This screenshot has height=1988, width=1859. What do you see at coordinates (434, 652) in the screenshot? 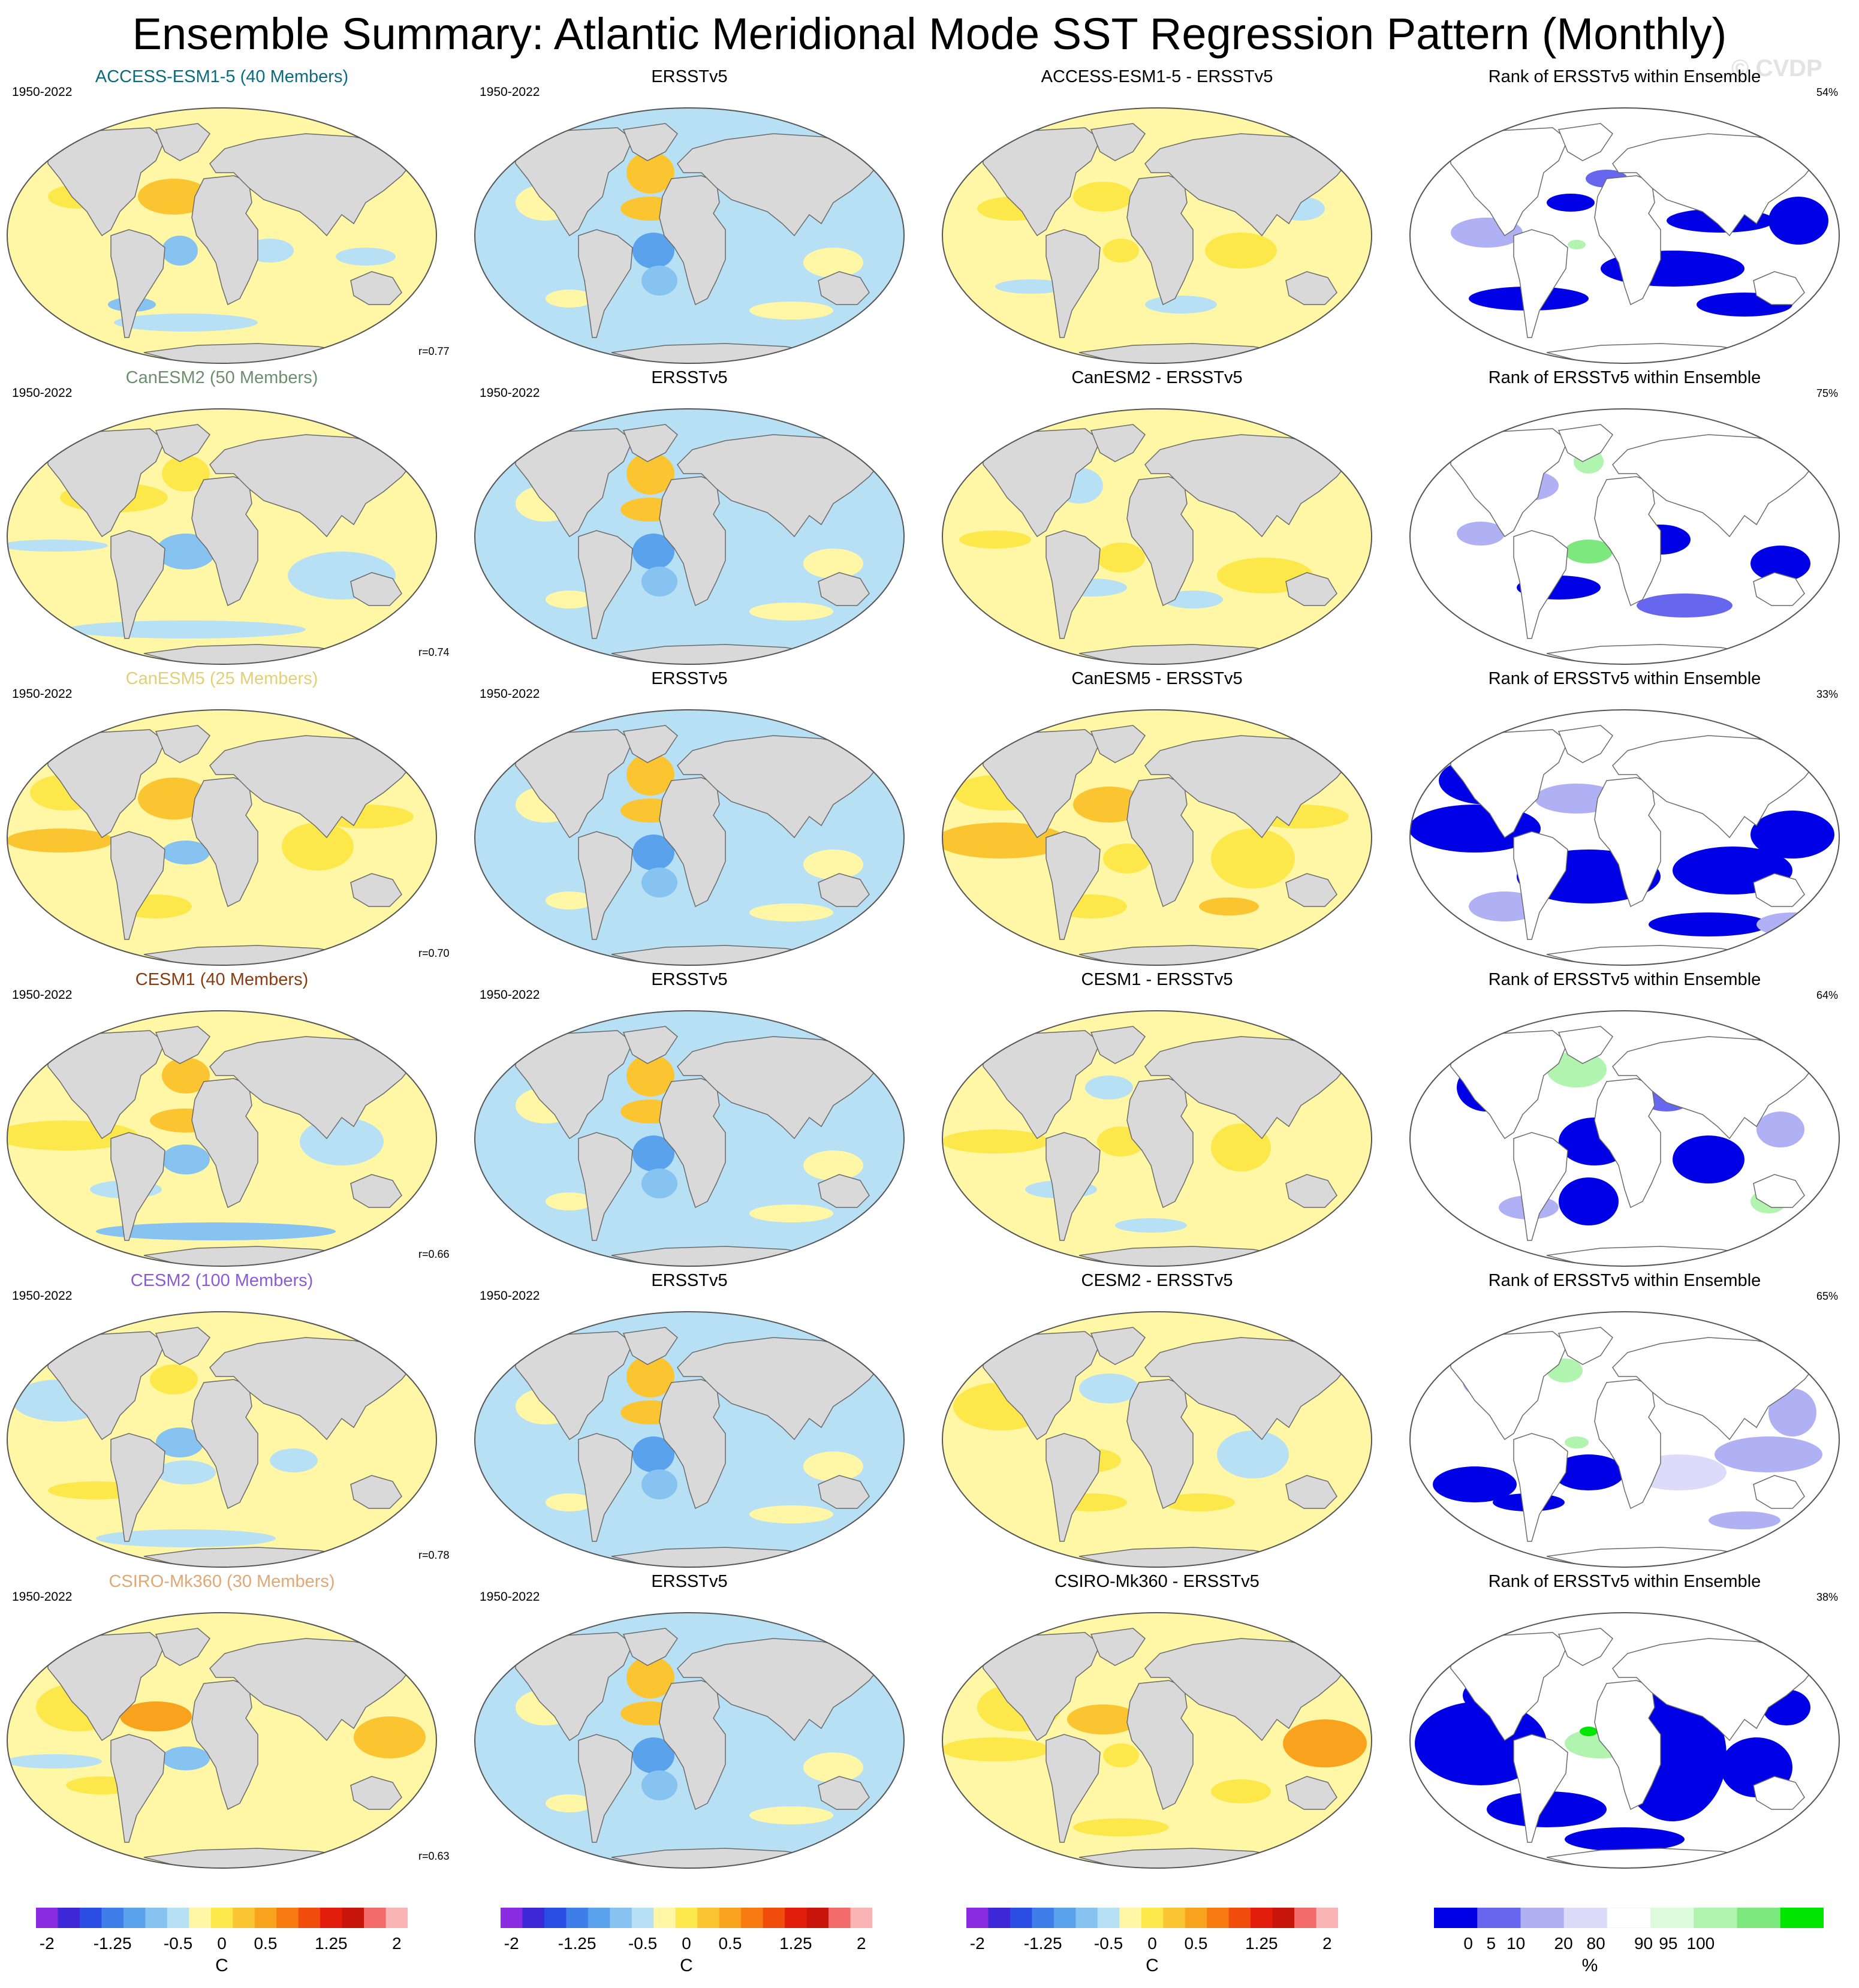
I see `pattern-correlation-label: r=0.74` at bounding box center [434, 652].